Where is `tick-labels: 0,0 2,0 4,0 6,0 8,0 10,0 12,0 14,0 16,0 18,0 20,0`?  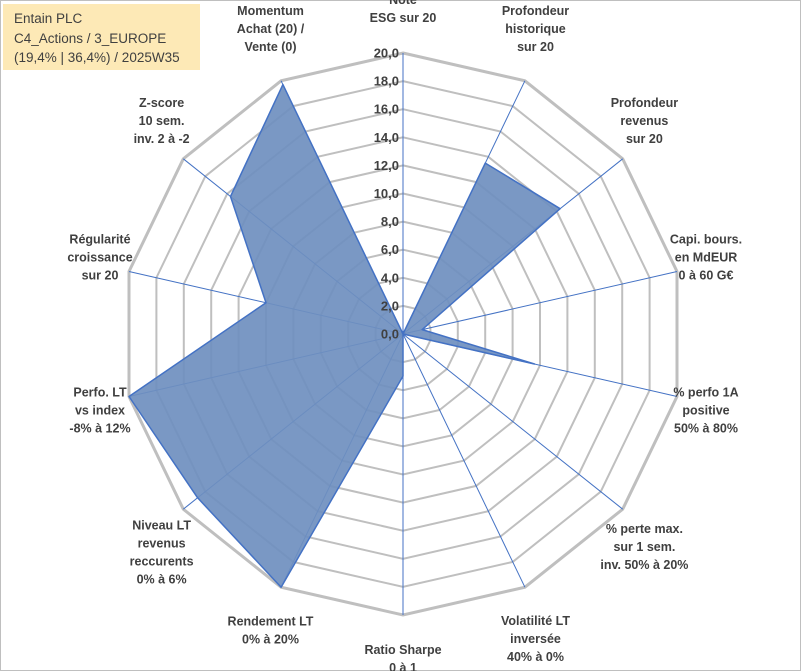 tick-labels: 0,0 2,0 4,0 6,0 8,0 10,0 12,0 14,0 16,0 18,0 20,0 is located at coordinates (386, 194).